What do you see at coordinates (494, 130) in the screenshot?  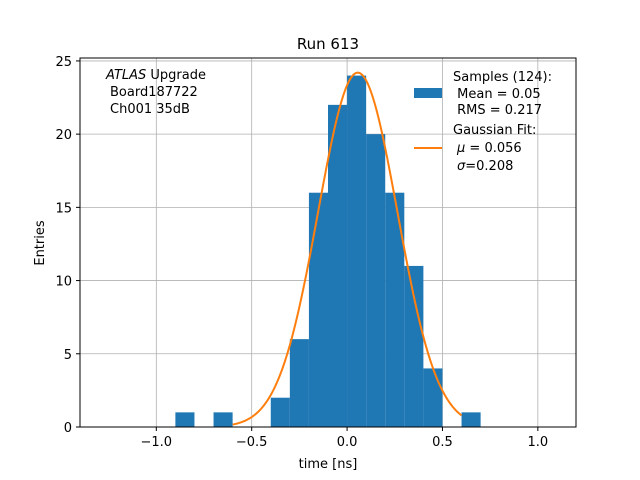 I see `legend-fit-title: Gaussian Fit:` at bounding box center [494, 130].